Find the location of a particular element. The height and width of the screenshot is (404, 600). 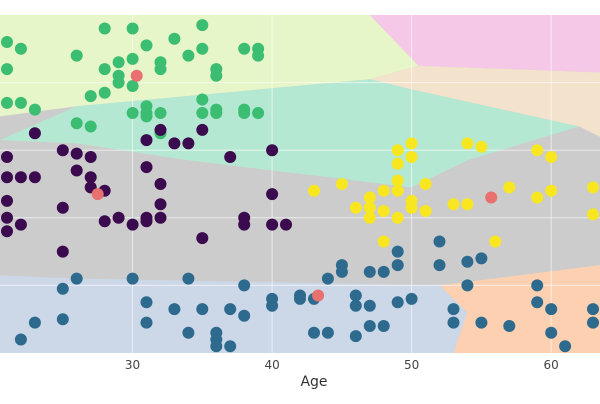

x-tick-label: 30 is located at coordinates (132, 365).